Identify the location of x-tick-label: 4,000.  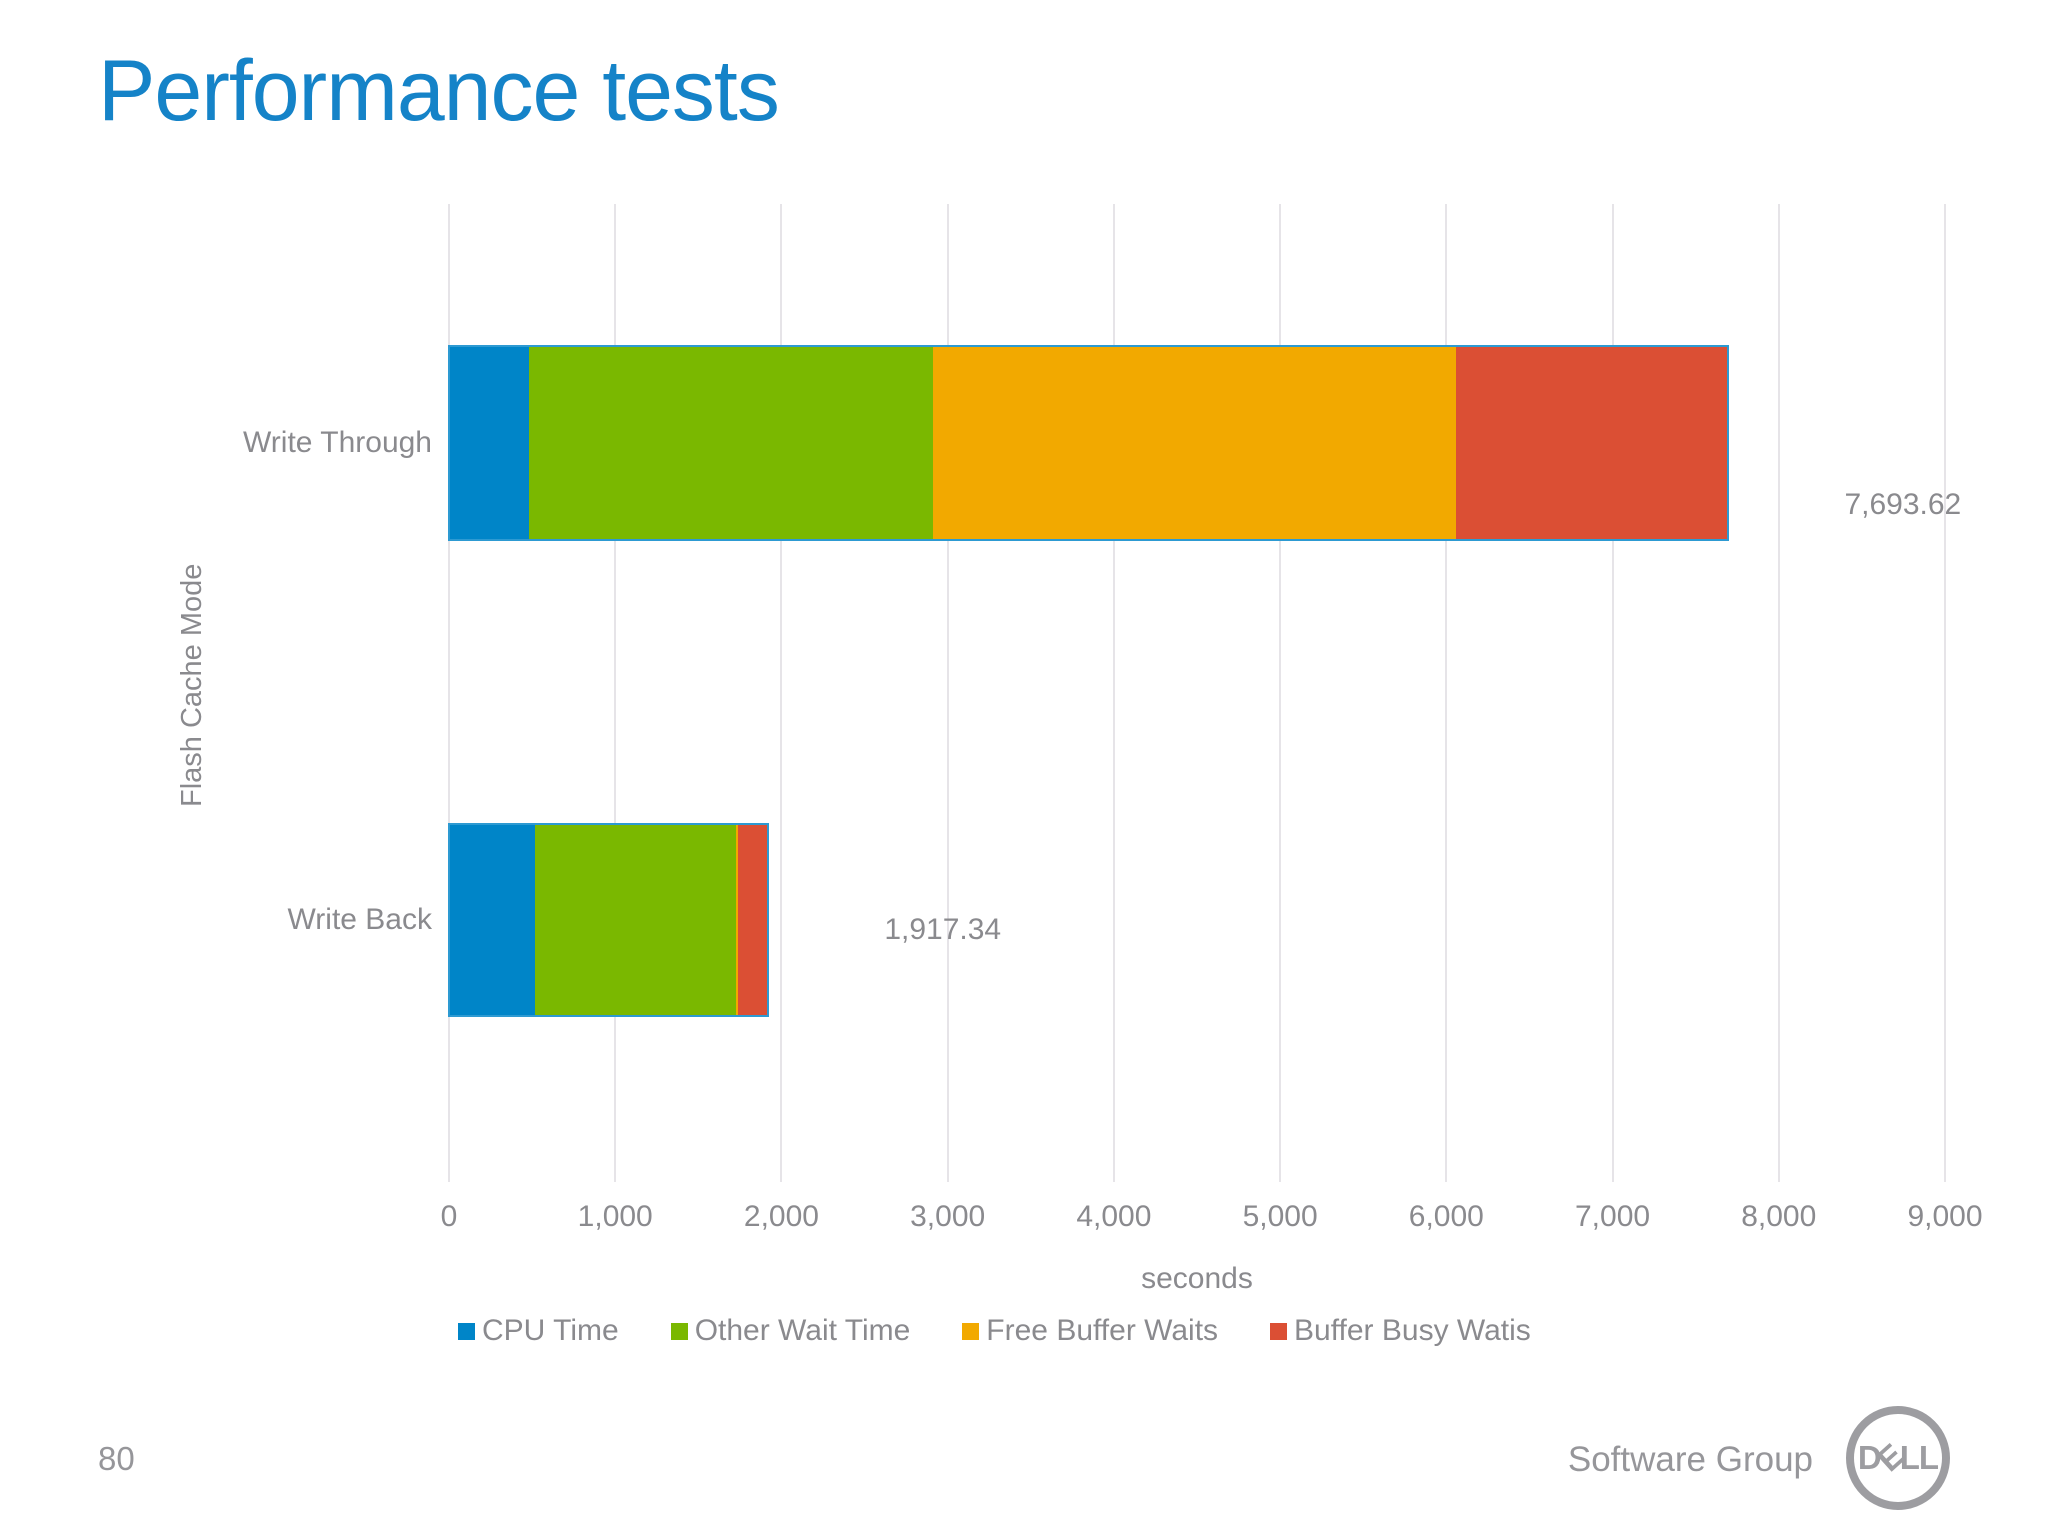
(1114, 1216).